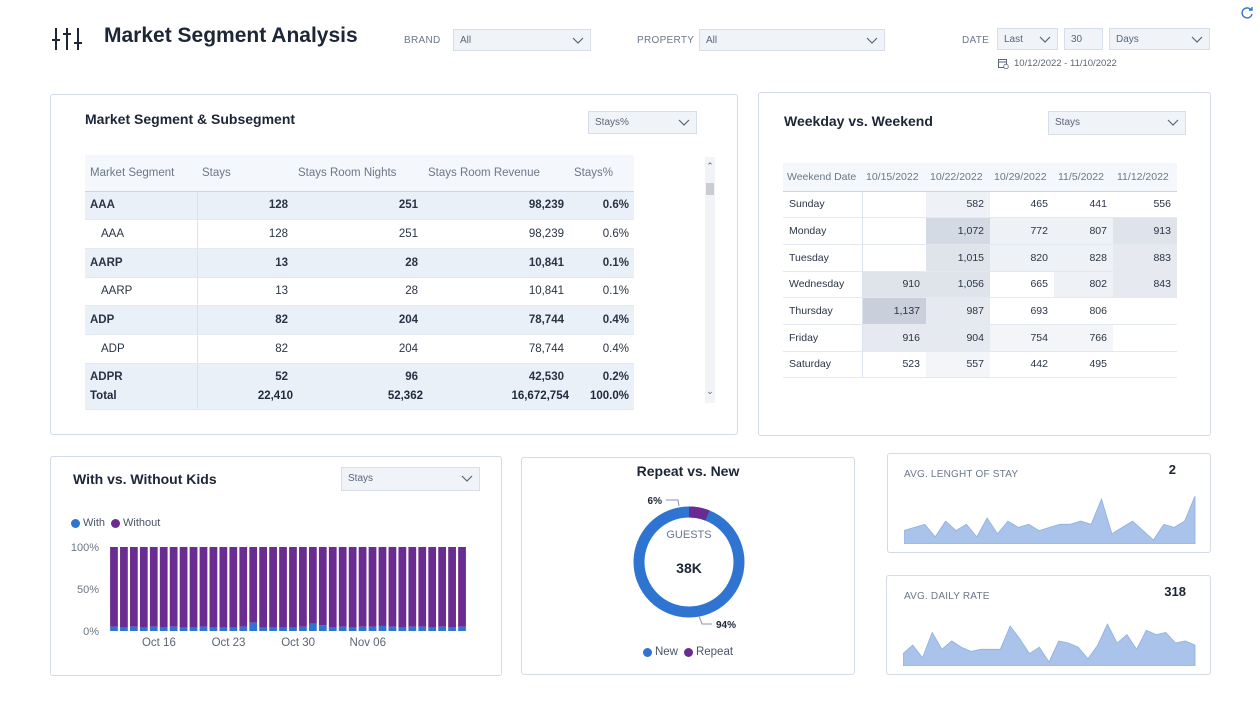 The height and width of the screenshot is (720, 1260). I want to click on table-row: Tuesday 1,015 820 828 883, so click(980, 258).